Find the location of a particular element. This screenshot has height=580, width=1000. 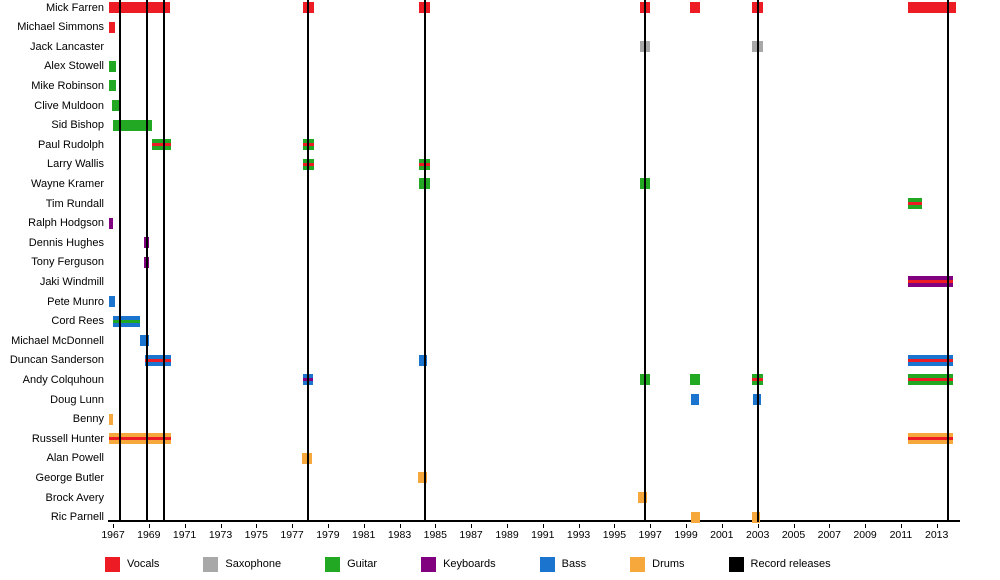

legend-item-saxophone: Saxophone is located at coordinates (242, 564).